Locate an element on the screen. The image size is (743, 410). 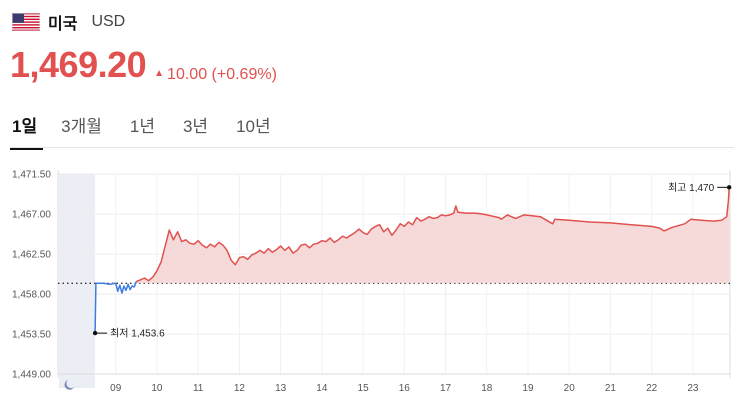
moon-icon is located at coordinates (69, 385).